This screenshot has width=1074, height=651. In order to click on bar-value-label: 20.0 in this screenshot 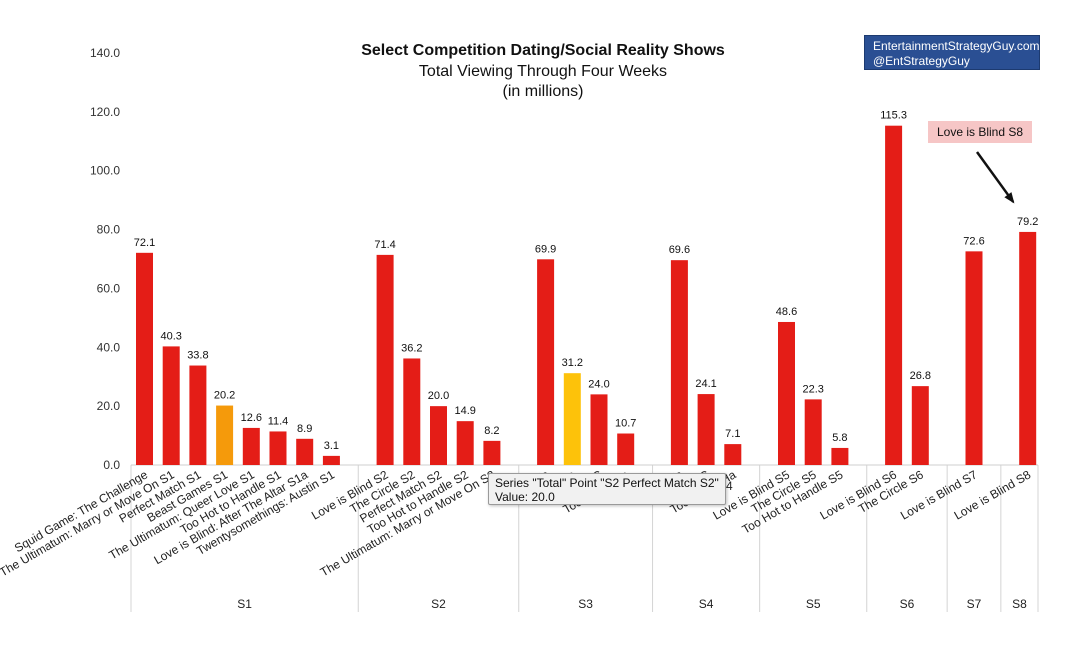, I will do `click(438, 396)`.